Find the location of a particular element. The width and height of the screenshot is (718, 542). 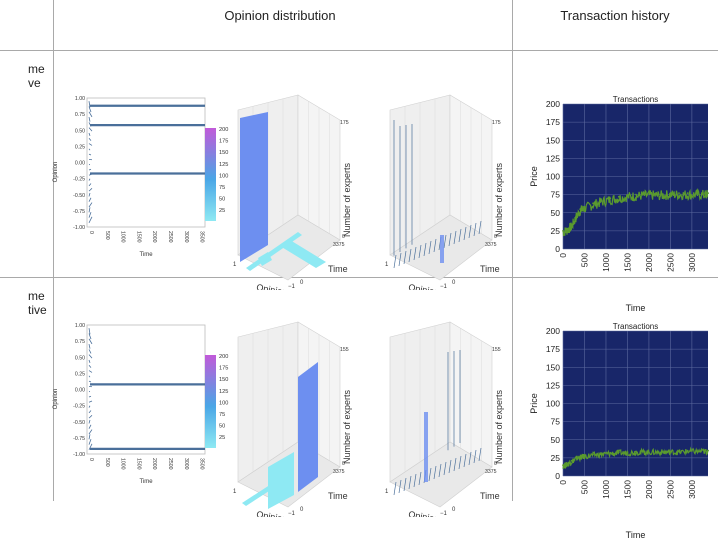

chart-title: Transactions is located at coordinates (636, 326).